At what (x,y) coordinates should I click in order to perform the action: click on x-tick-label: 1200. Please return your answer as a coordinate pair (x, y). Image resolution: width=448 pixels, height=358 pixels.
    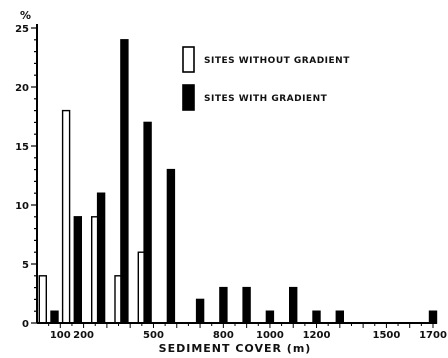
    Looking at the image, I should click on (317, 335).